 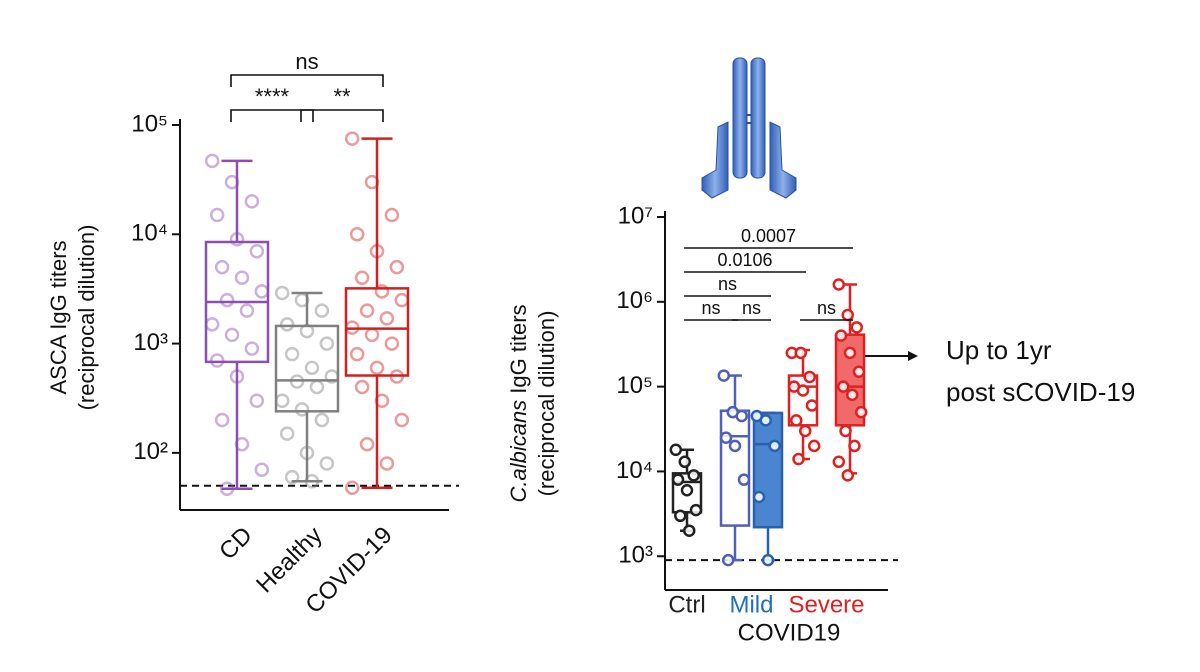 What do you see at coordinates (518, 451) in the screenshot?
I see `y-axis-label-italic: C.albicans` at bounding box center [518, 451].